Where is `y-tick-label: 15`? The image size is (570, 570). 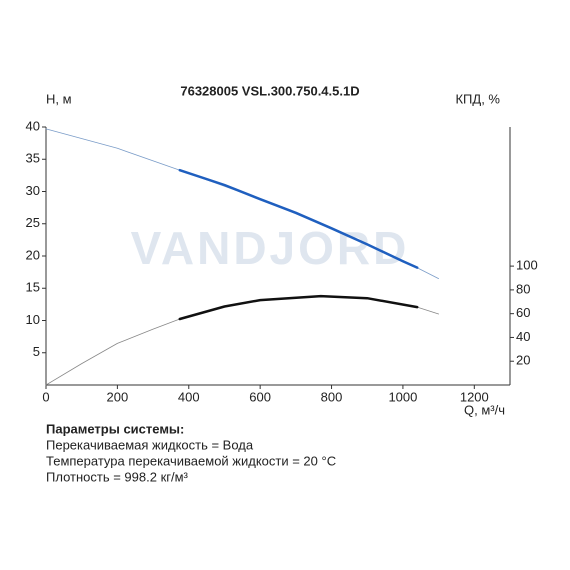 y-tick-label: 15 is located at coordinates (33, 287).